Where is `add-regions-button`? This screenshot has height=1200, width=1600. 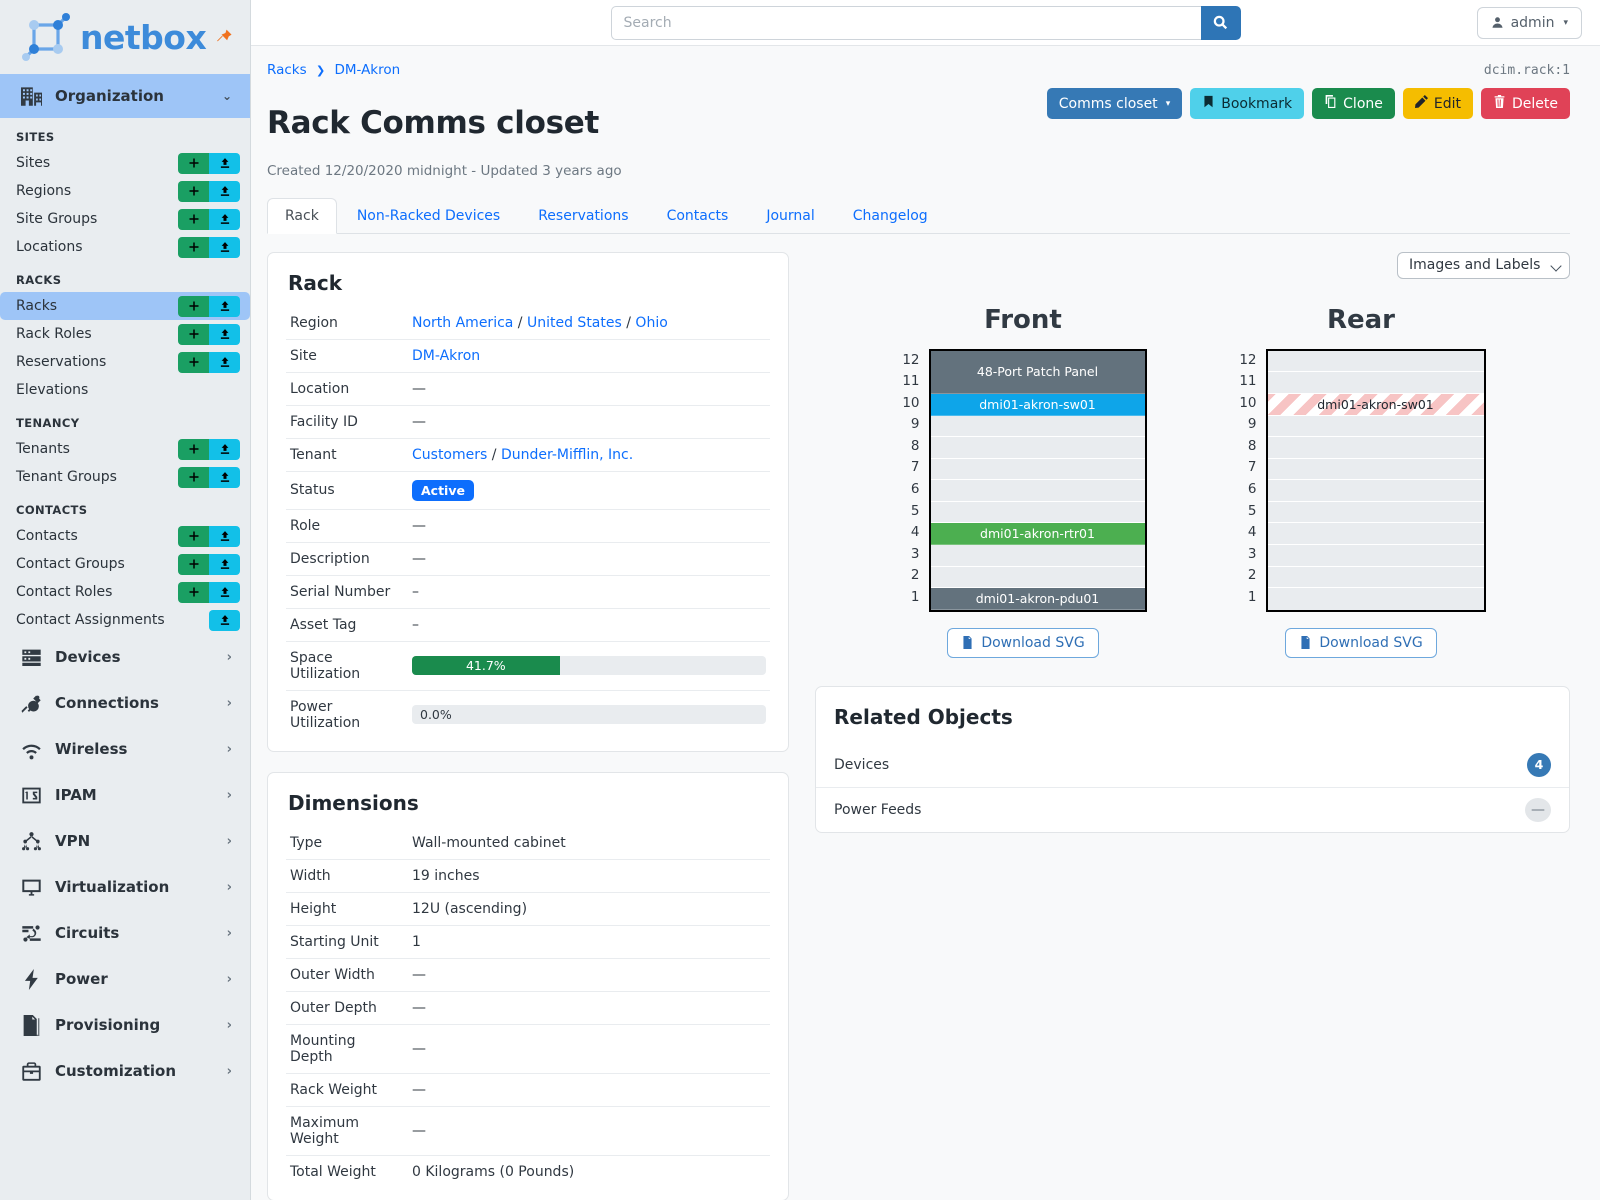 add-regions-button is located at coordinates (193, 191).